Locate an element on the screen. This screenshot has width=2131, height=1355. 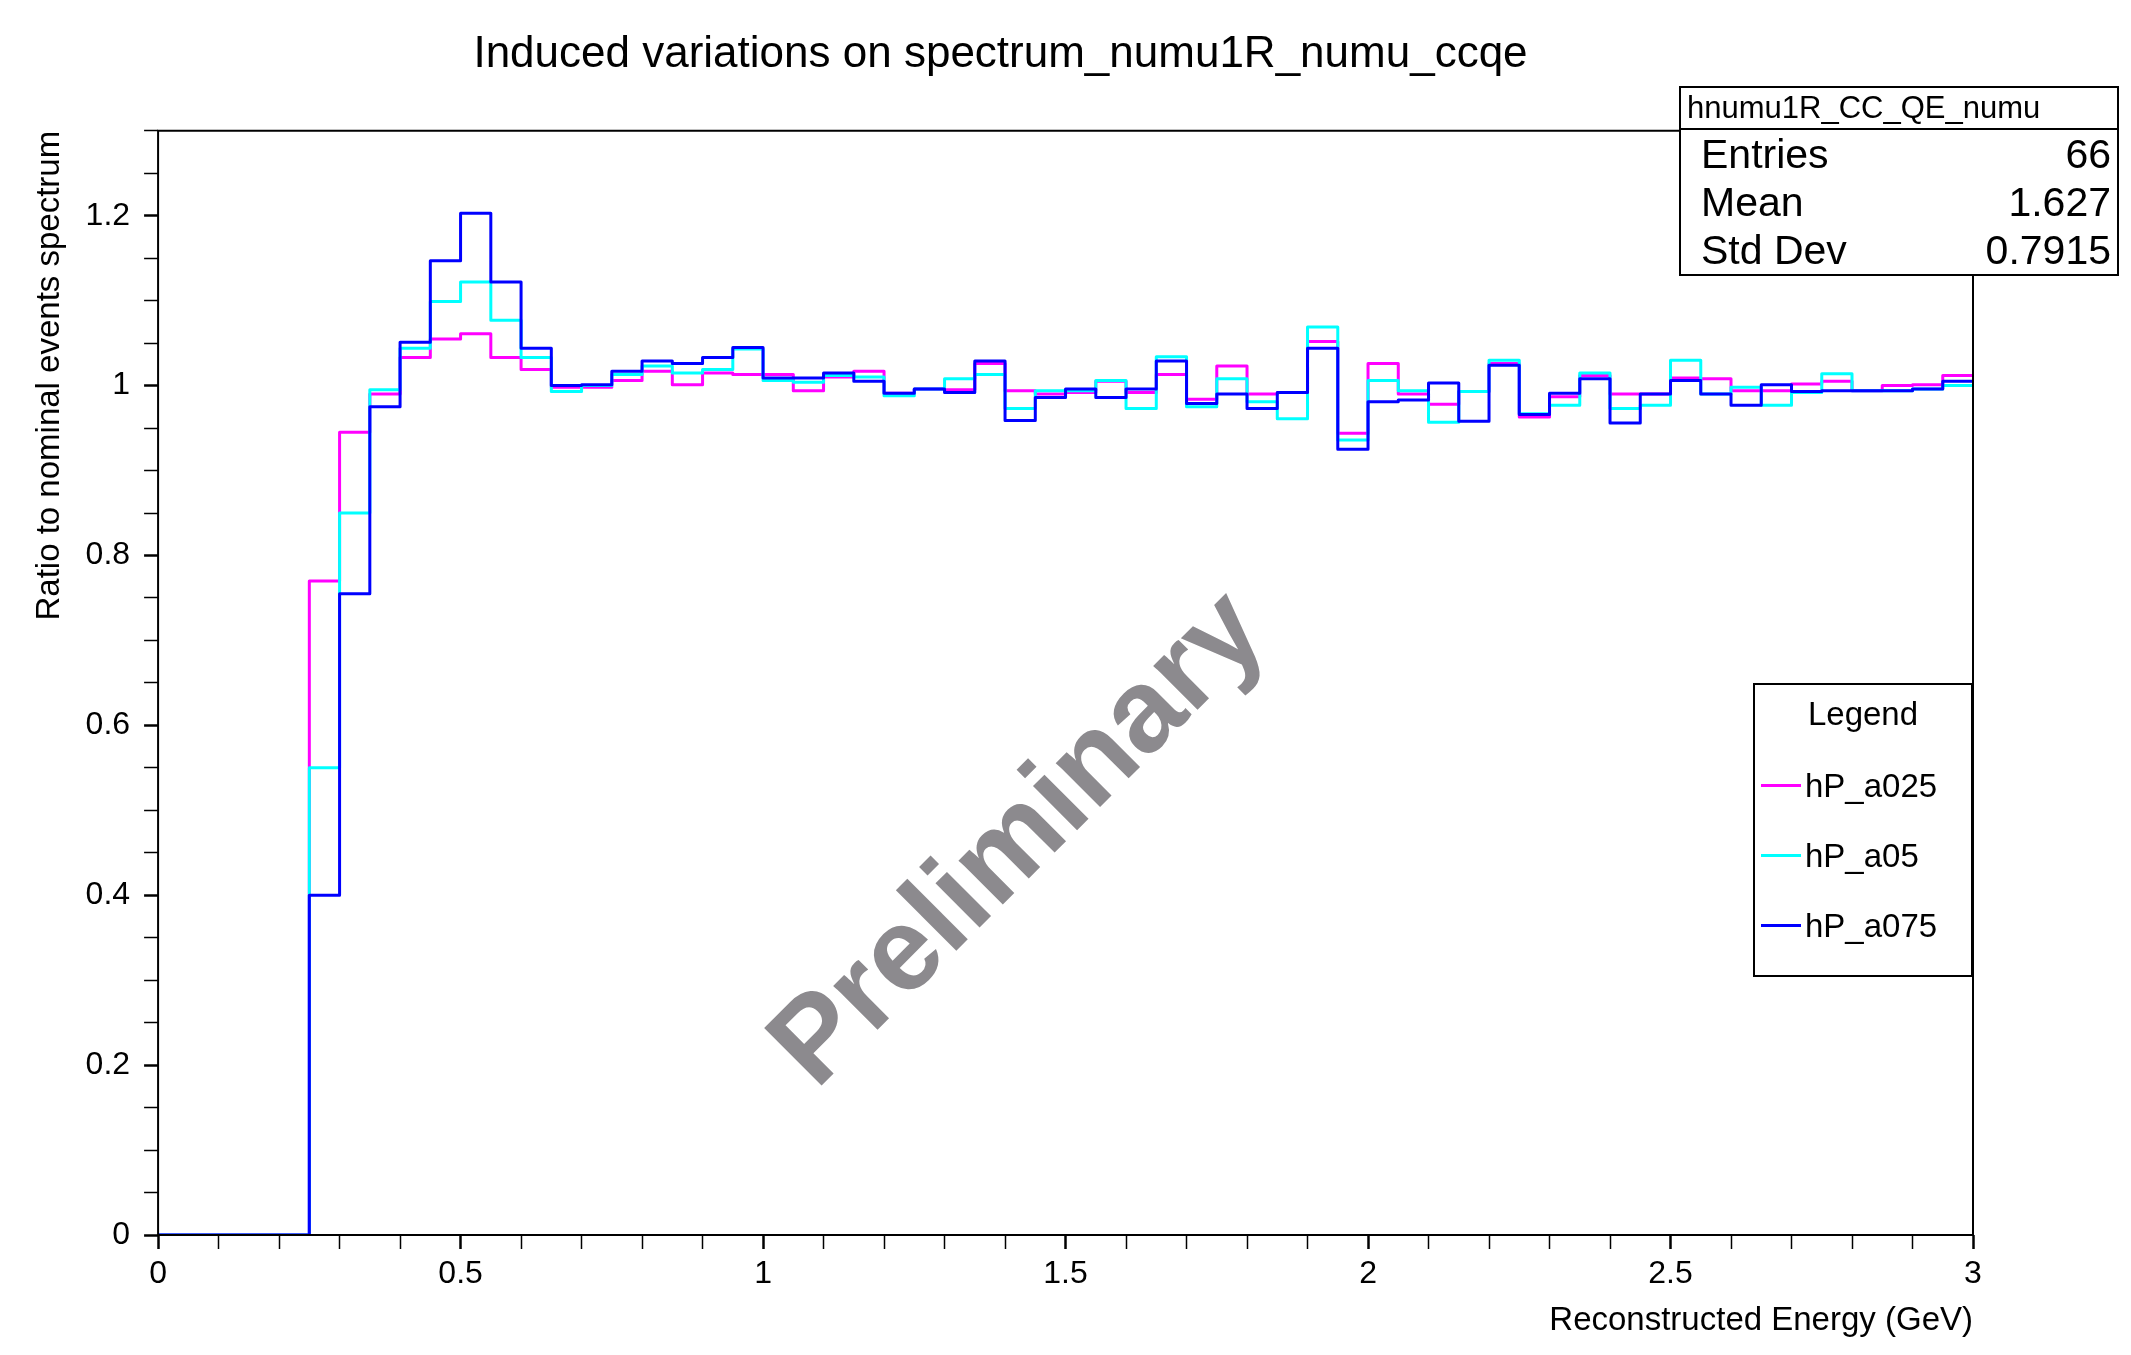
x-axis-title: Reconstructed Energy (GeV) is located at coordinates (1761, 1319).